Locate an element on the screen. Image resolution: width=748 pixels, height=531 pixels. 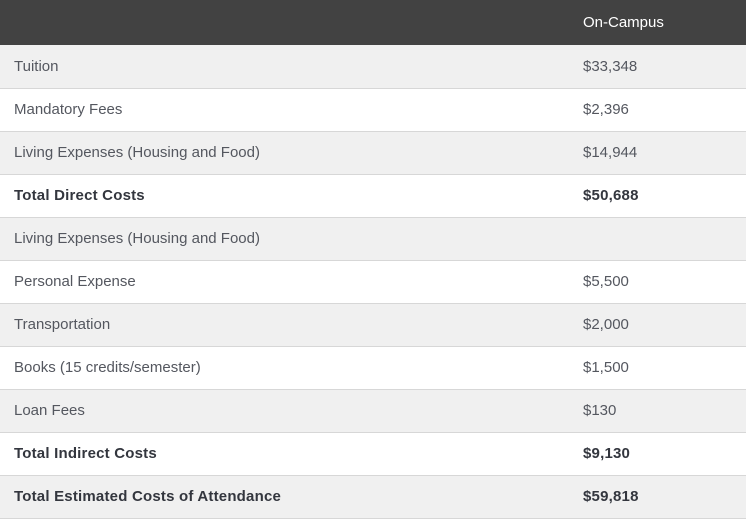
row-value: $5,500 is located at coordinates (606, 281).